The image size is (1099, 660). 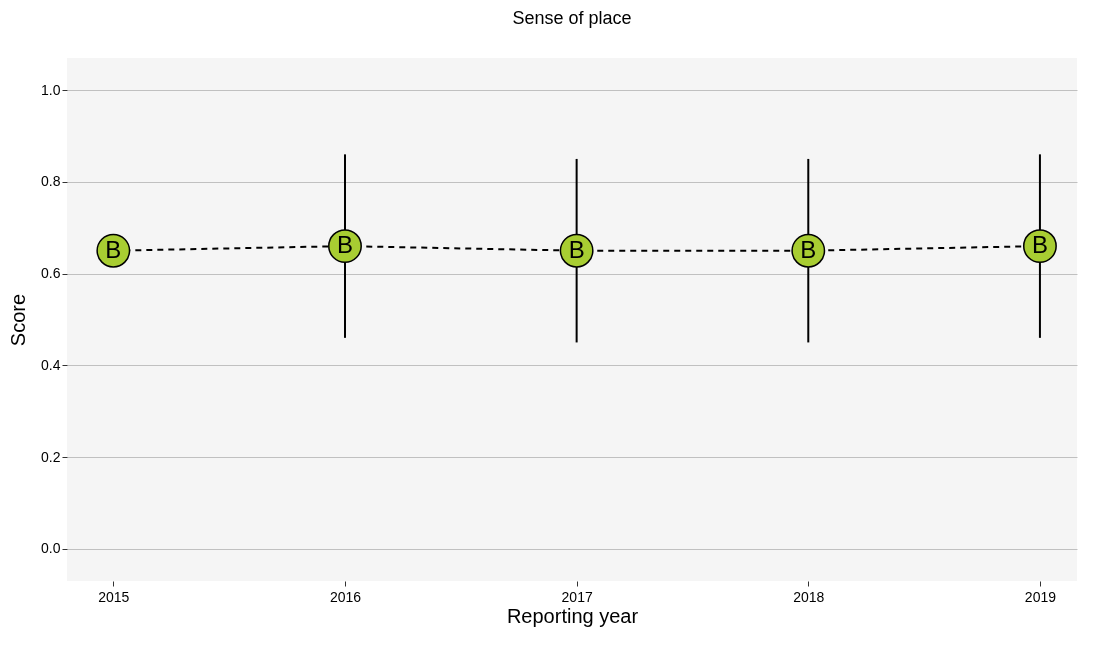 I want to click on x-tick-label: 2016, so click(x=345, y=596).